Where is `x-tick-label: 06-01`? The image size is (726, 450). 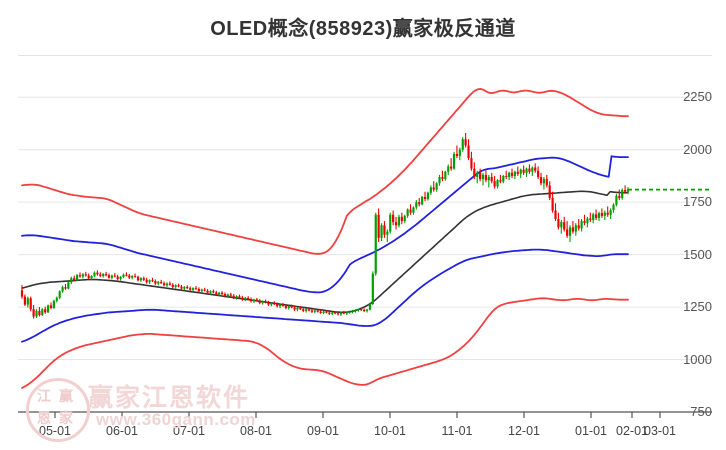 x-tick-label: 06-01 is located at coordinates (122, 431).